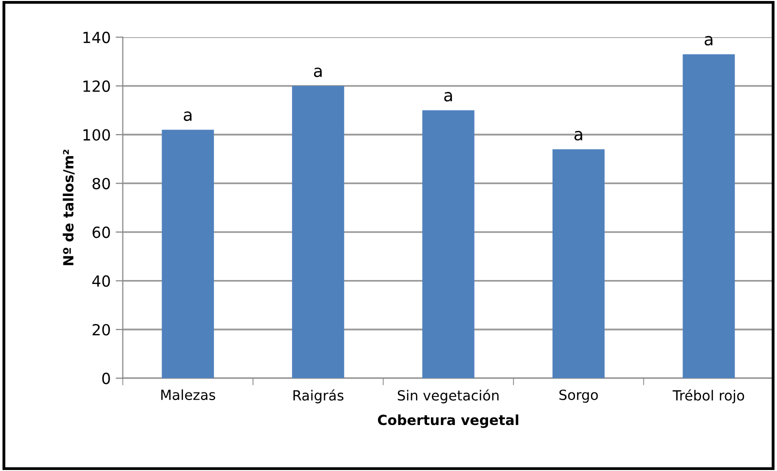 The width and height of the screenshot is (777, 471). Describe the element at coordinates (101, 330) in the screenshot. I see `y-tick-label: 20` at that location.